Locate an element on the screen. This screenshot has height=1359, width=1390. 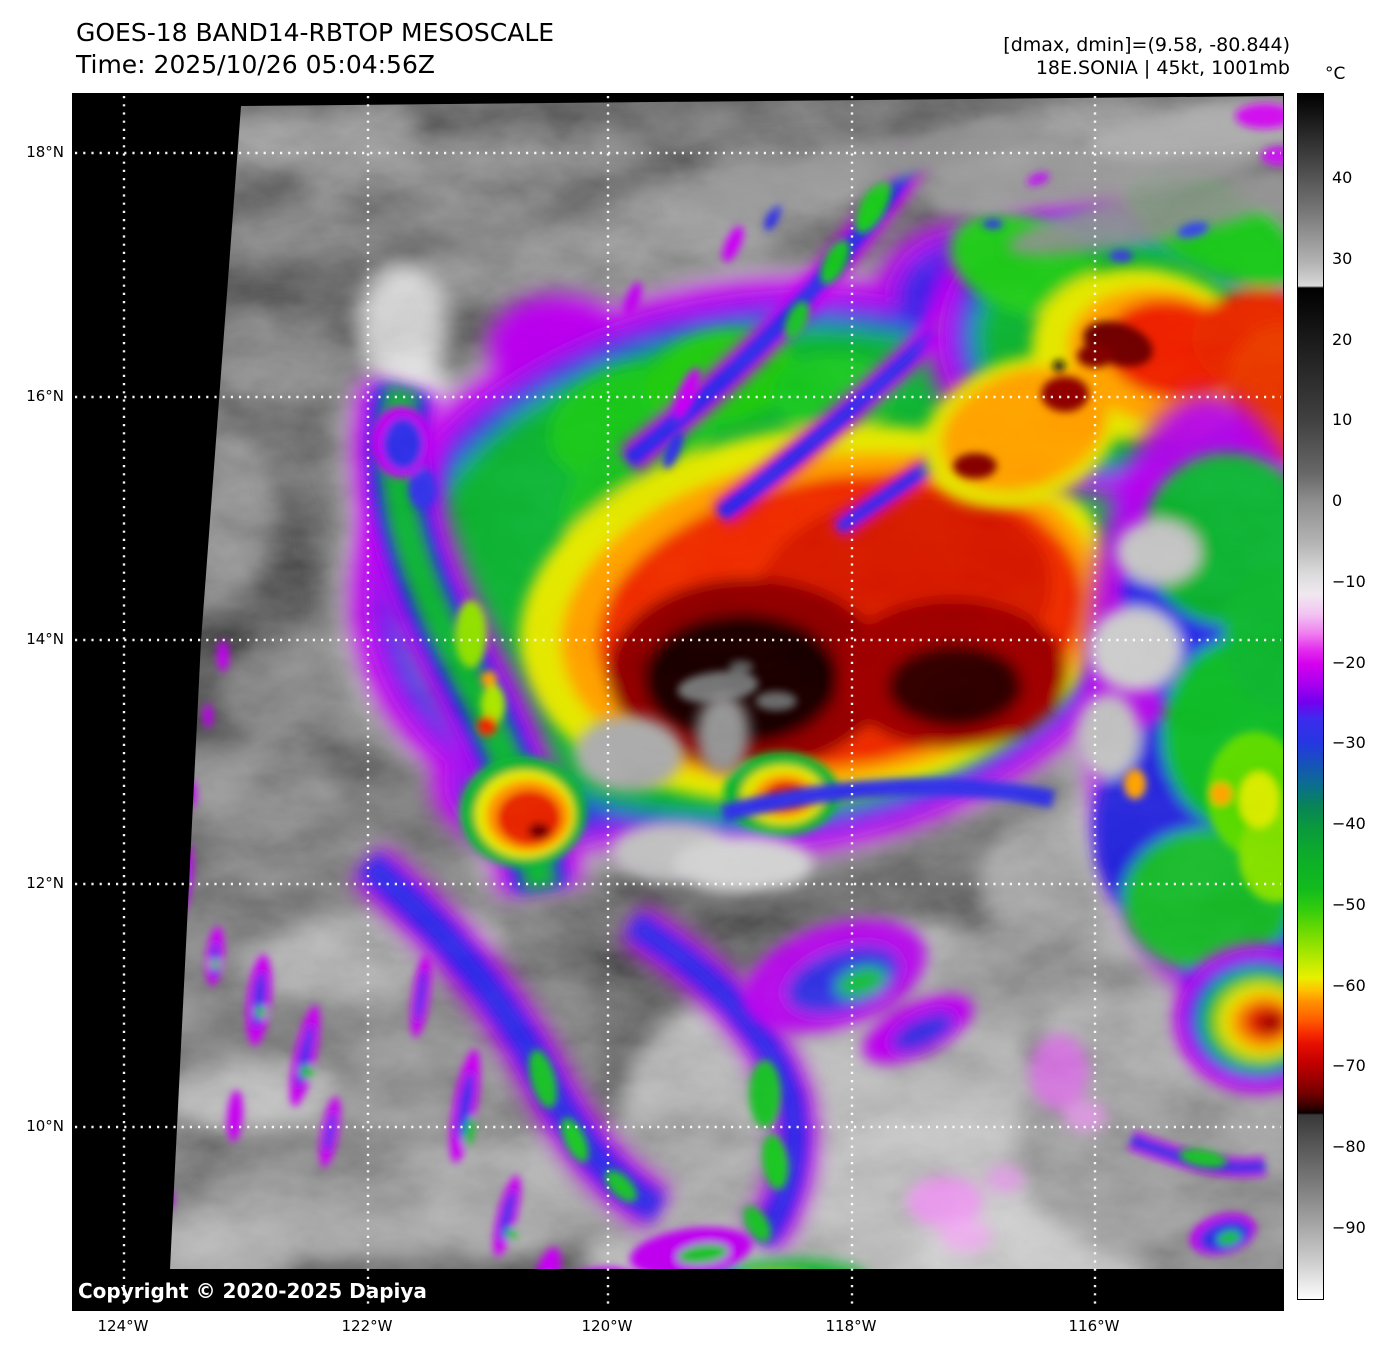
colorbar-tick: 20 is located at coordinates (1342, 339).